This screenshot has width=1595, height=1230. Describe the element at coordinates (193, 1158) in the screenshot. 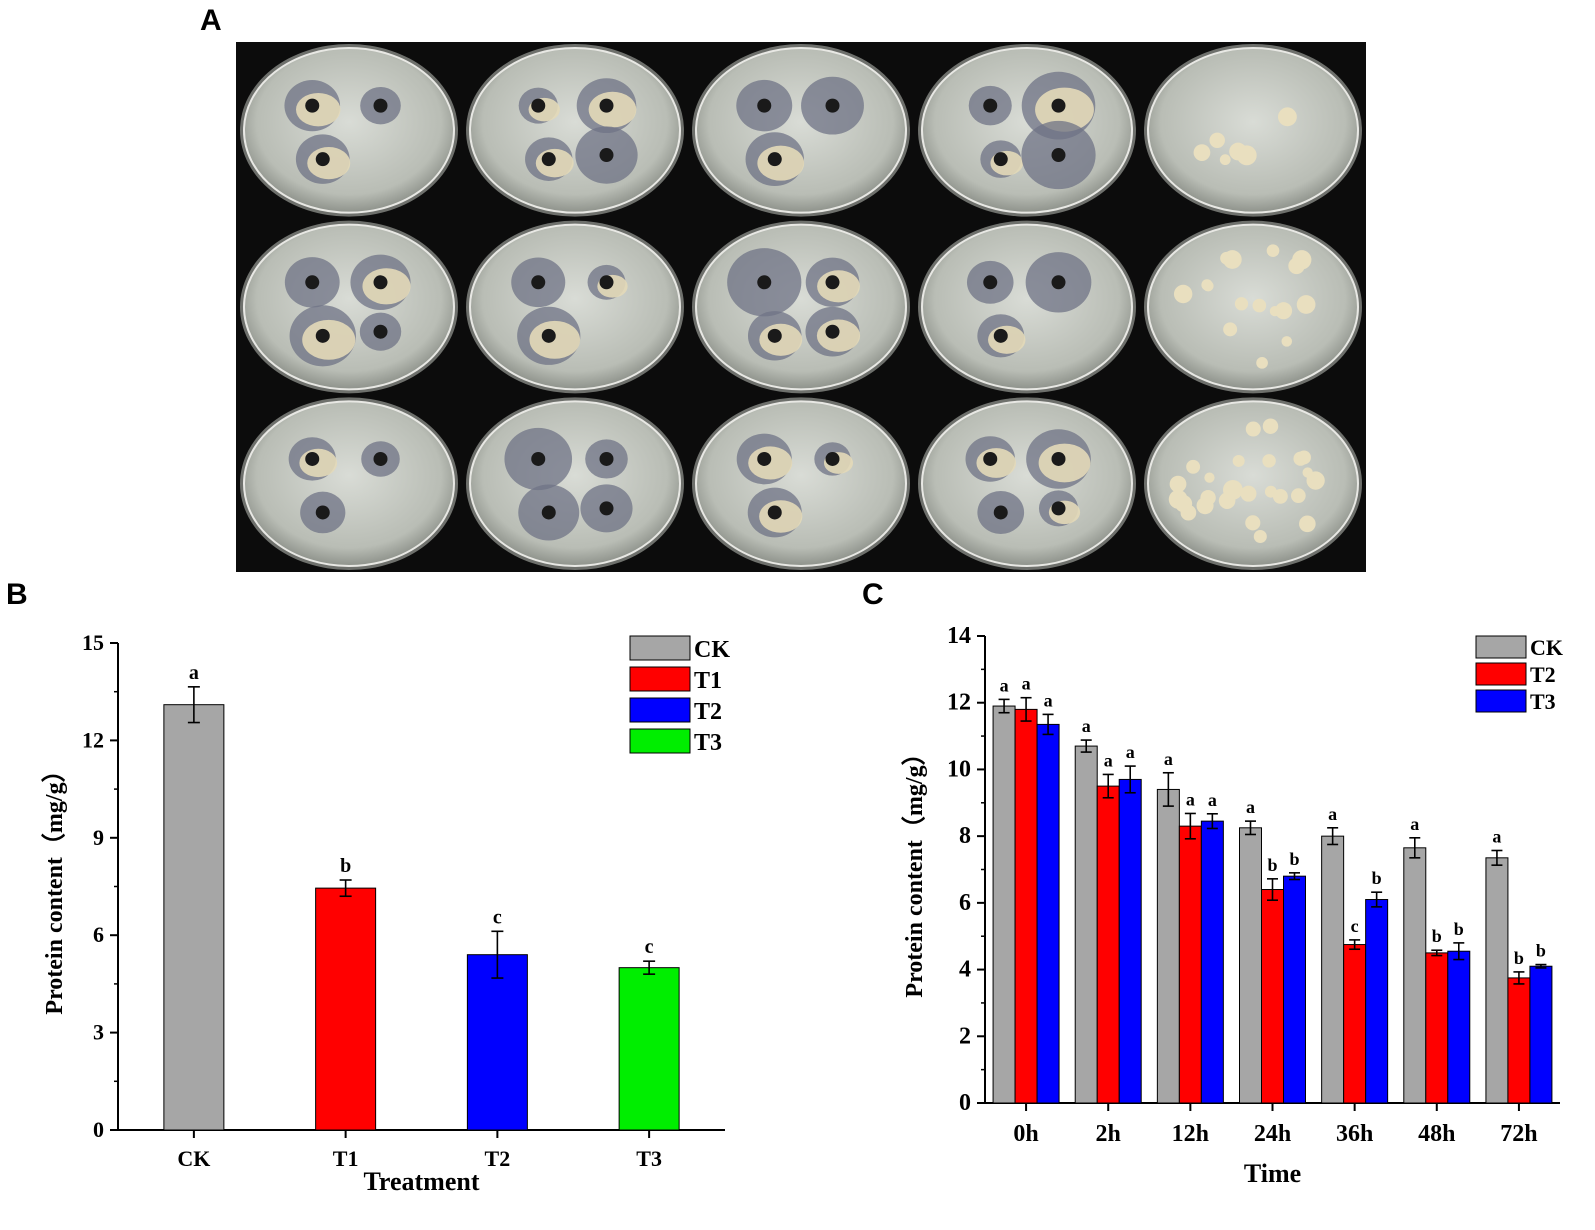

I see `x-tick-label: CK` at that location.